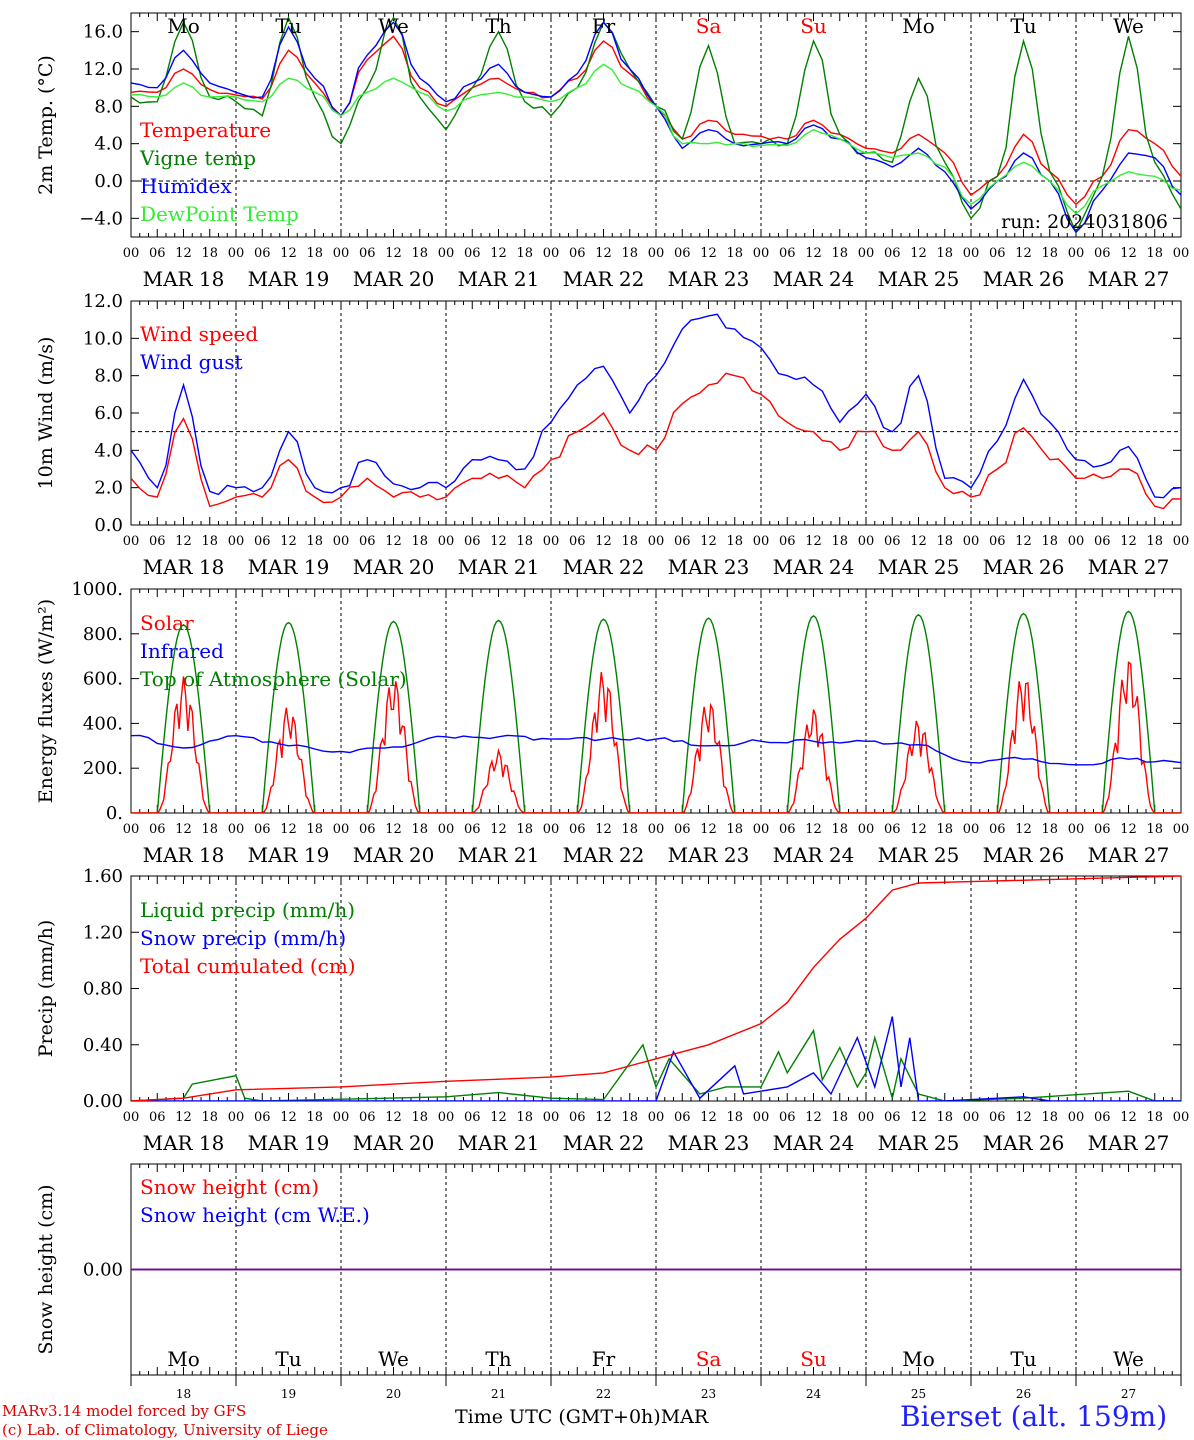 This screenshot has height=1440, width=1194. What do you see at coordinates (101, 218) in the screenshot?
I see `y-tick-label: −4.0` at bounding box center [101, 218].